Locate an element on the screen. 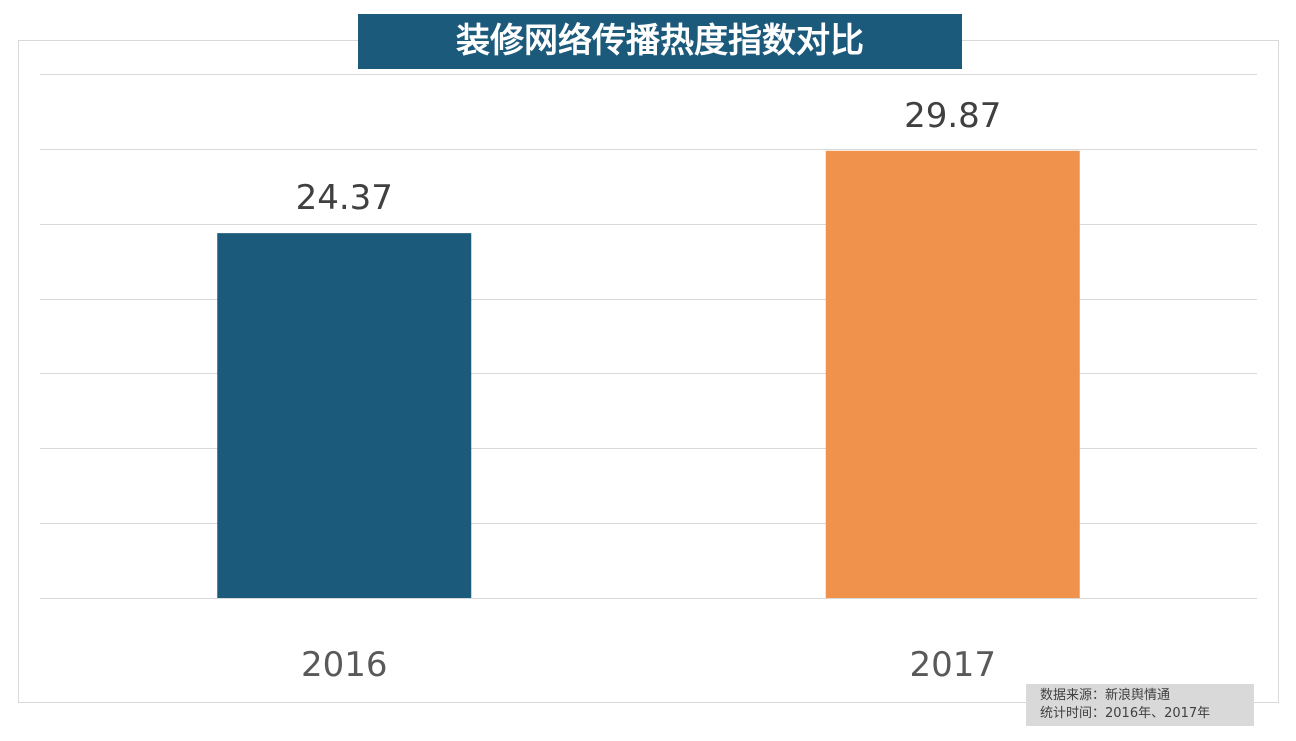 The image size is (1296, 741). source-note: 数据来源：新浪舆情通 统计时间：2016年、2017年 is located at coordinates (1140, 705).